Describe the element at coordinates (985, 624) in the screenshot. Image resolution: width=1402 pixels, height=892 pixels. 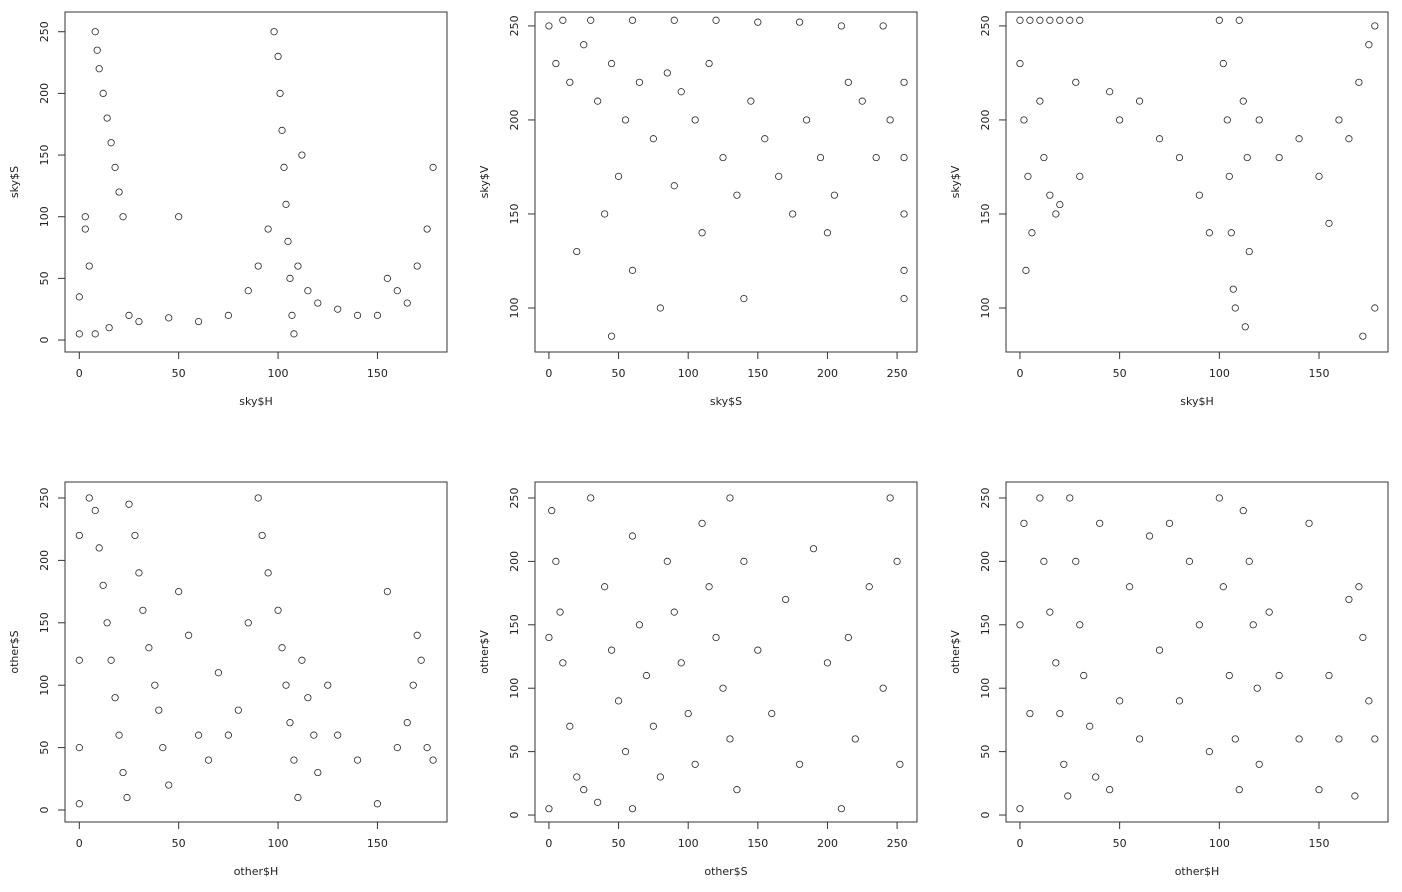
I see `y-tick-label: 150` at that location.